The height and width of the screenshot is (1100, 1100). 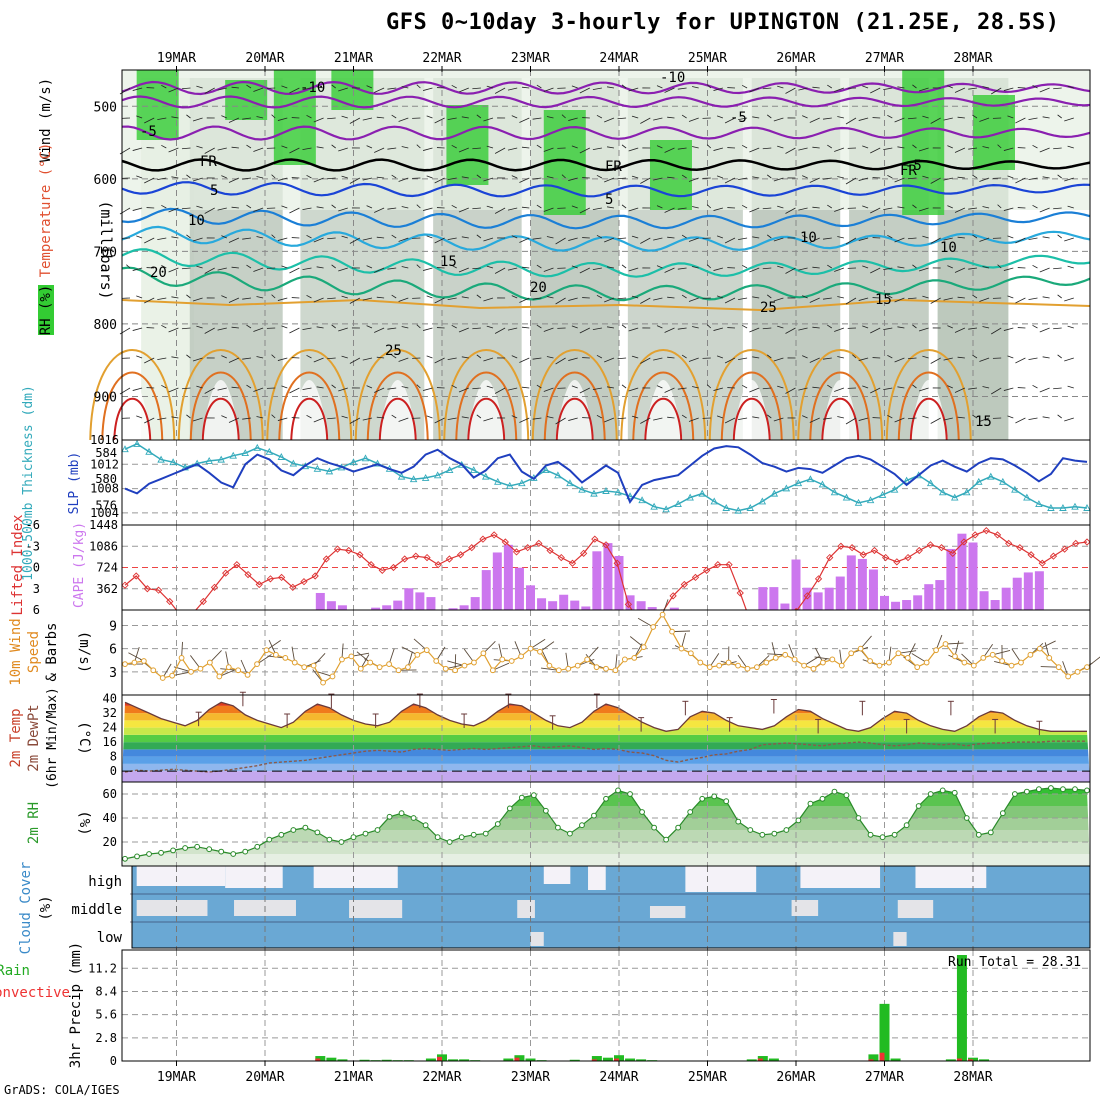 What do you see at coordinates (670, 175) in the screenshot?
I see `rh-high-patch` at bounding box center [670, 175].